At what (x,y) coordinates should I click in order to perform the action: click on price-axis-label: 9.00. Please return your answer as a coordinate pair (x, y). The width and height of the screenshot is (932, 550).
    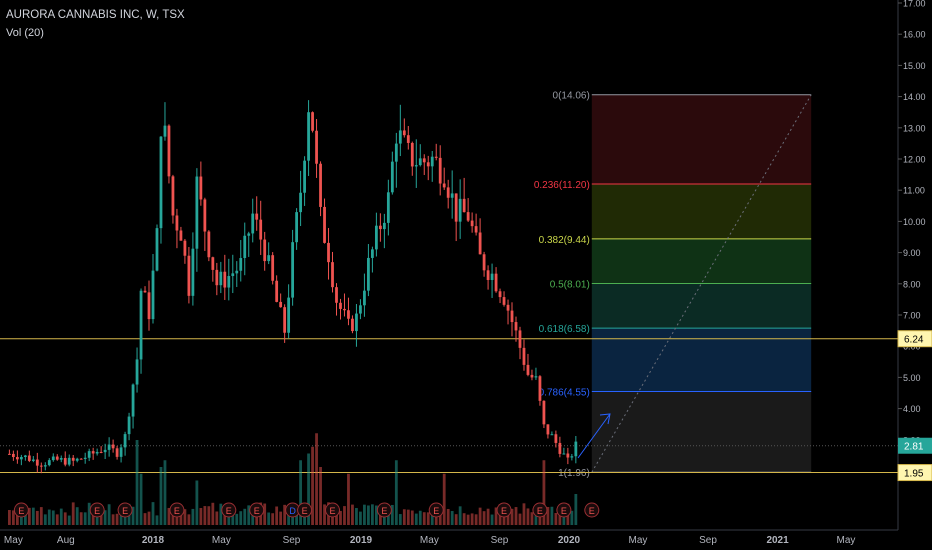
    Looking at the image, I should click on (912, 253).